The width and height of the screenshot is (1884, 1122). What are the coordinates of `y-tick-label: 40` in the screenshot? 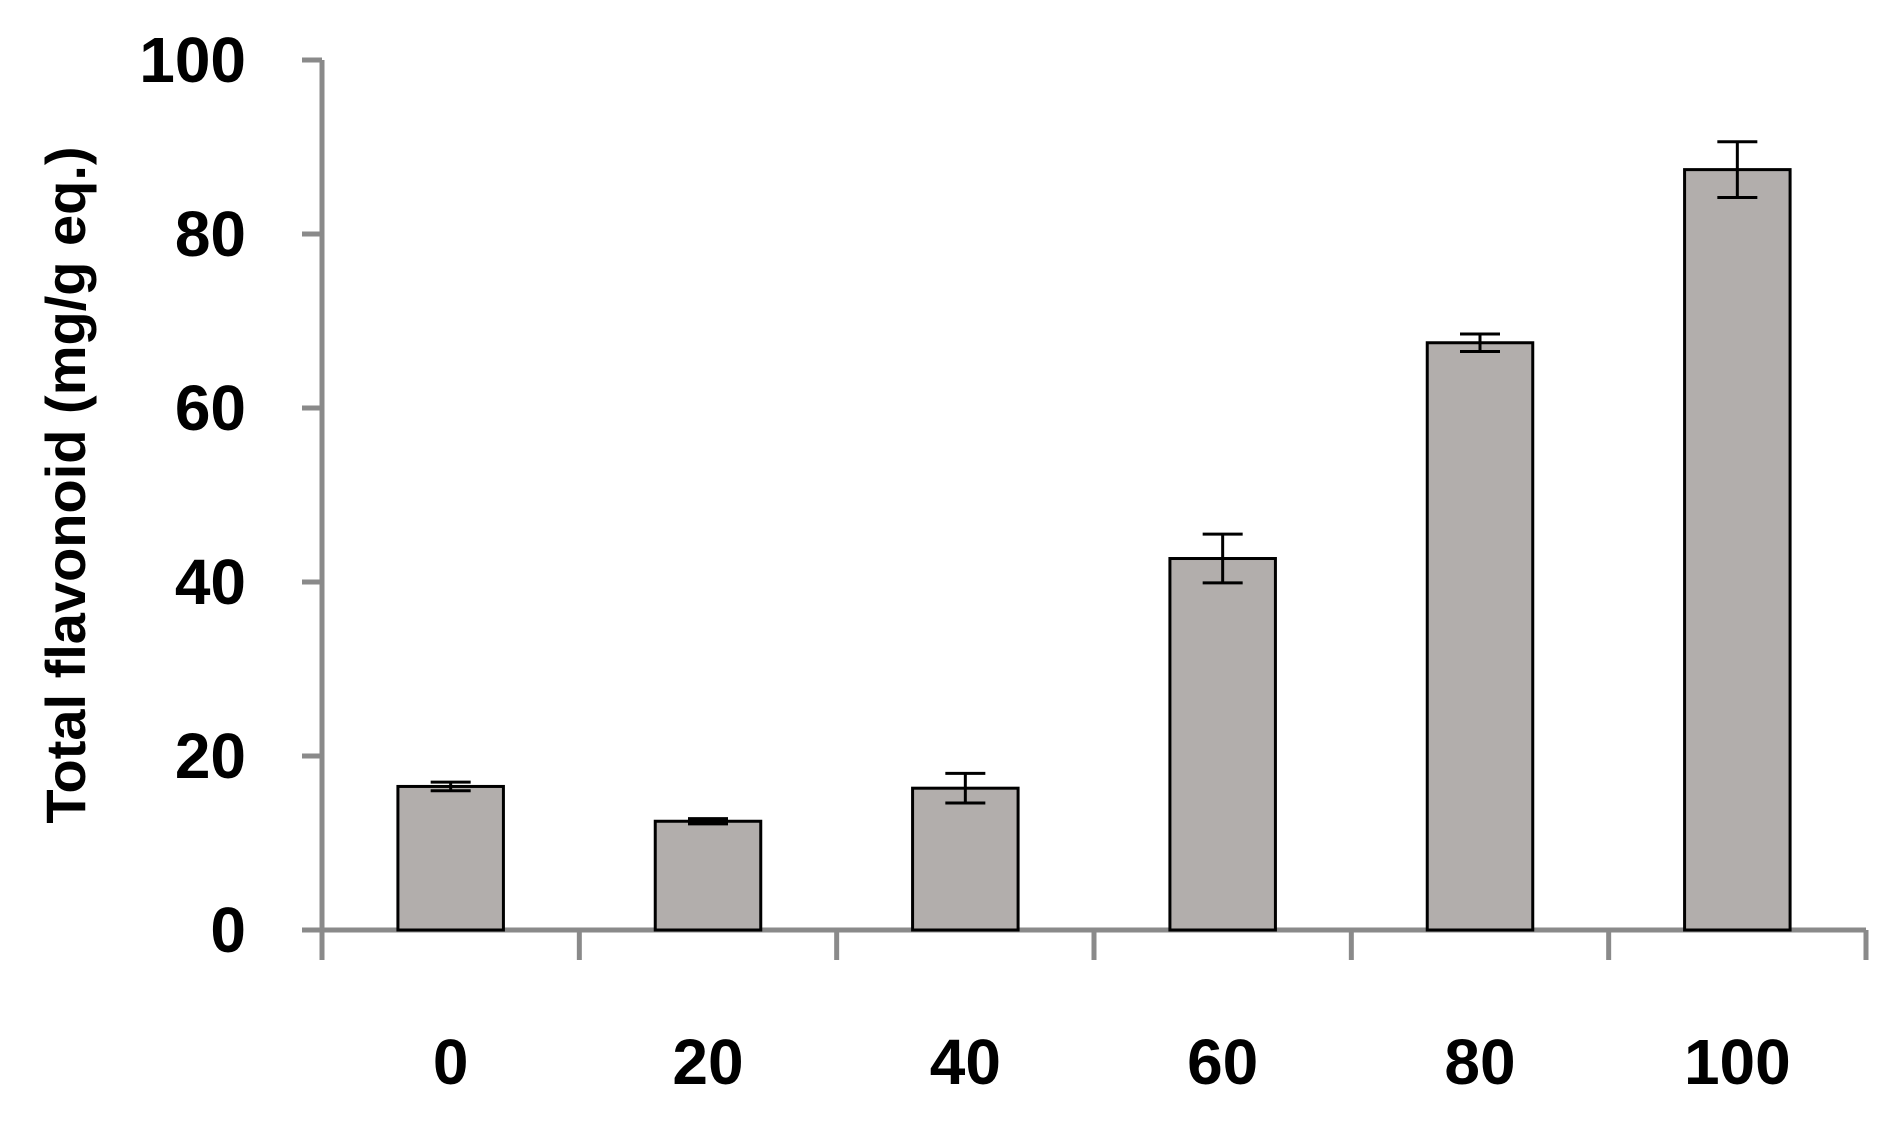 It's located at (210, 582).